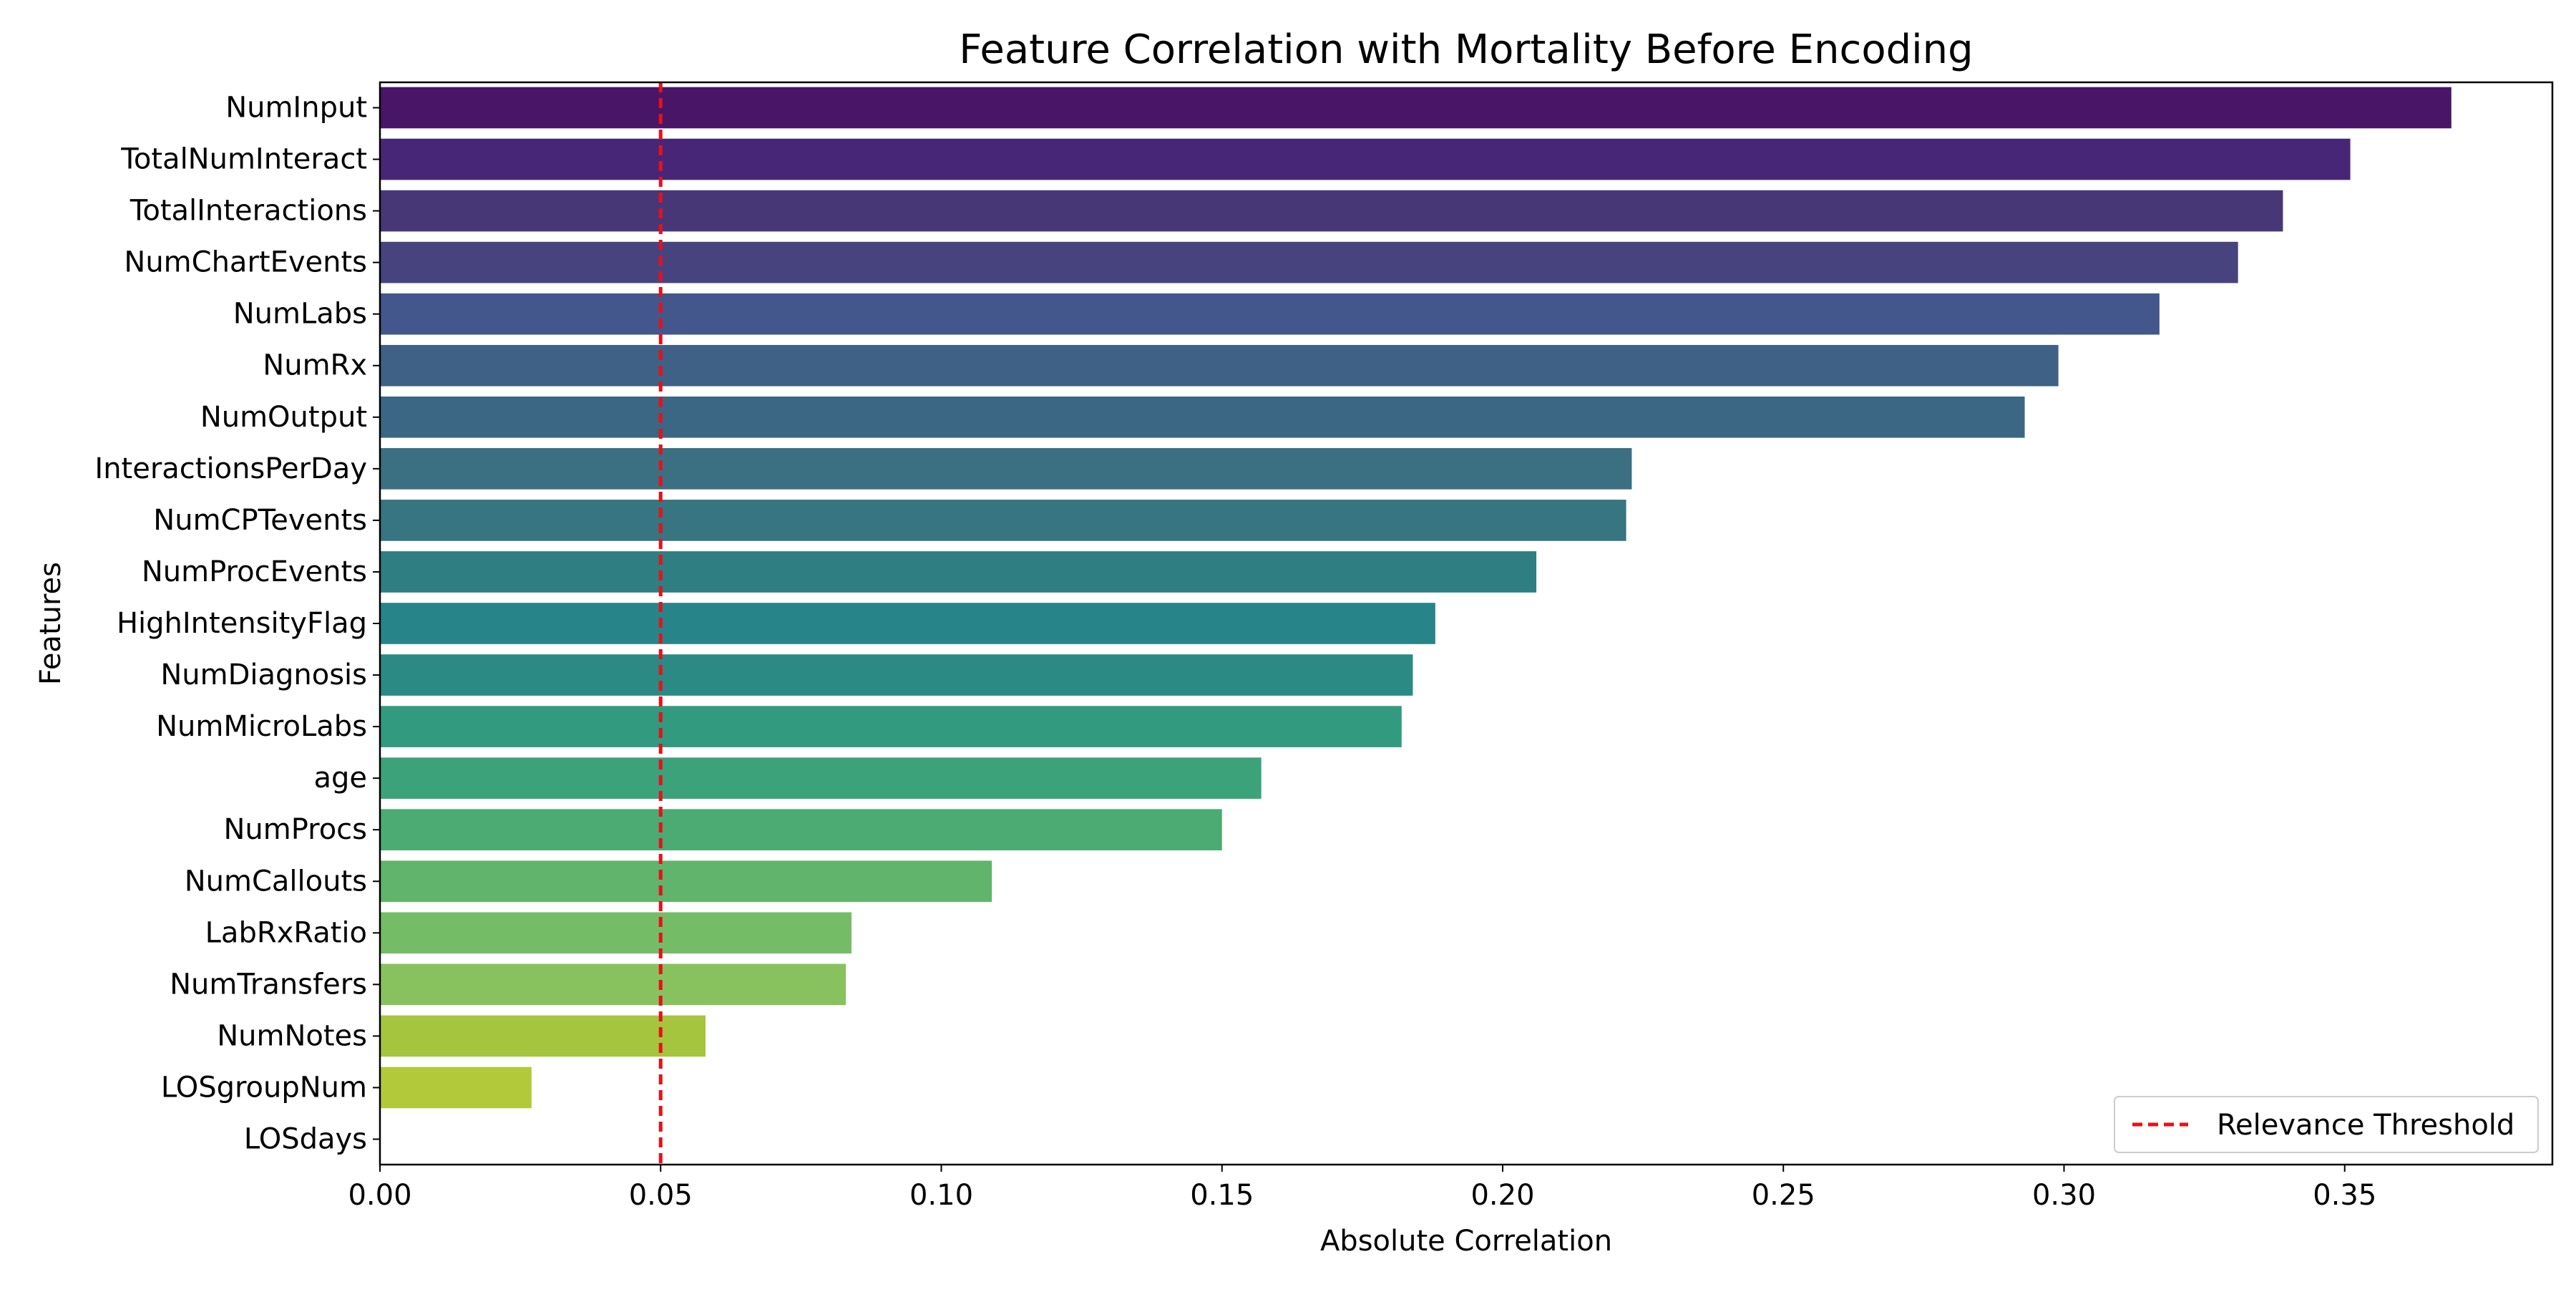  I want to click on x-tick-label: 0.10, so click(941, 1195).